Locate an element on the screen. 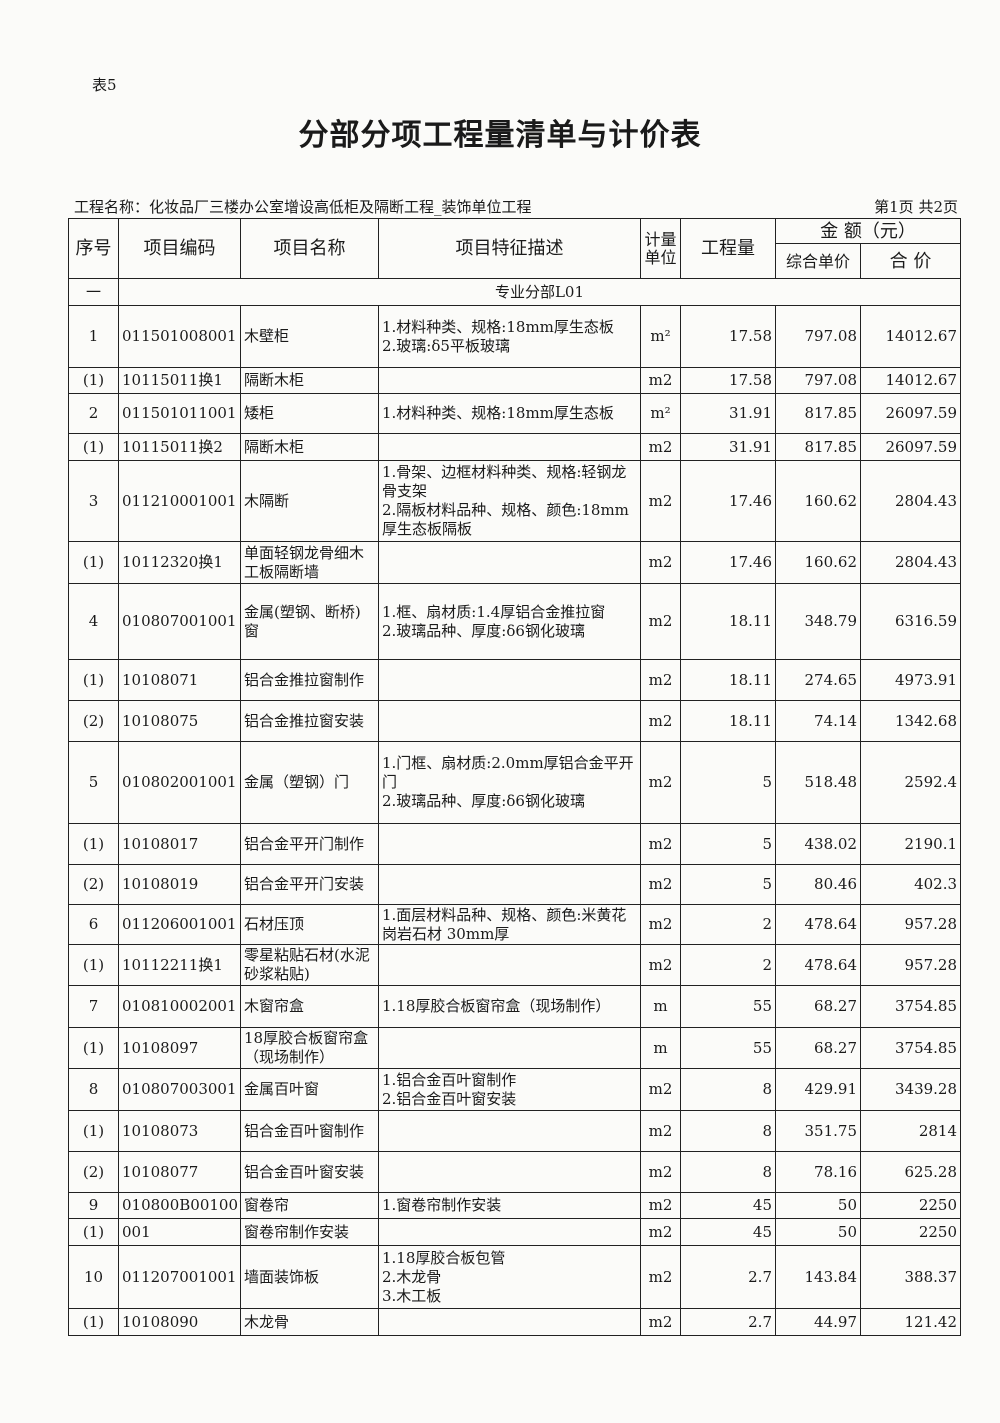  table-label: 表5 is located at coordinates (104, 85).